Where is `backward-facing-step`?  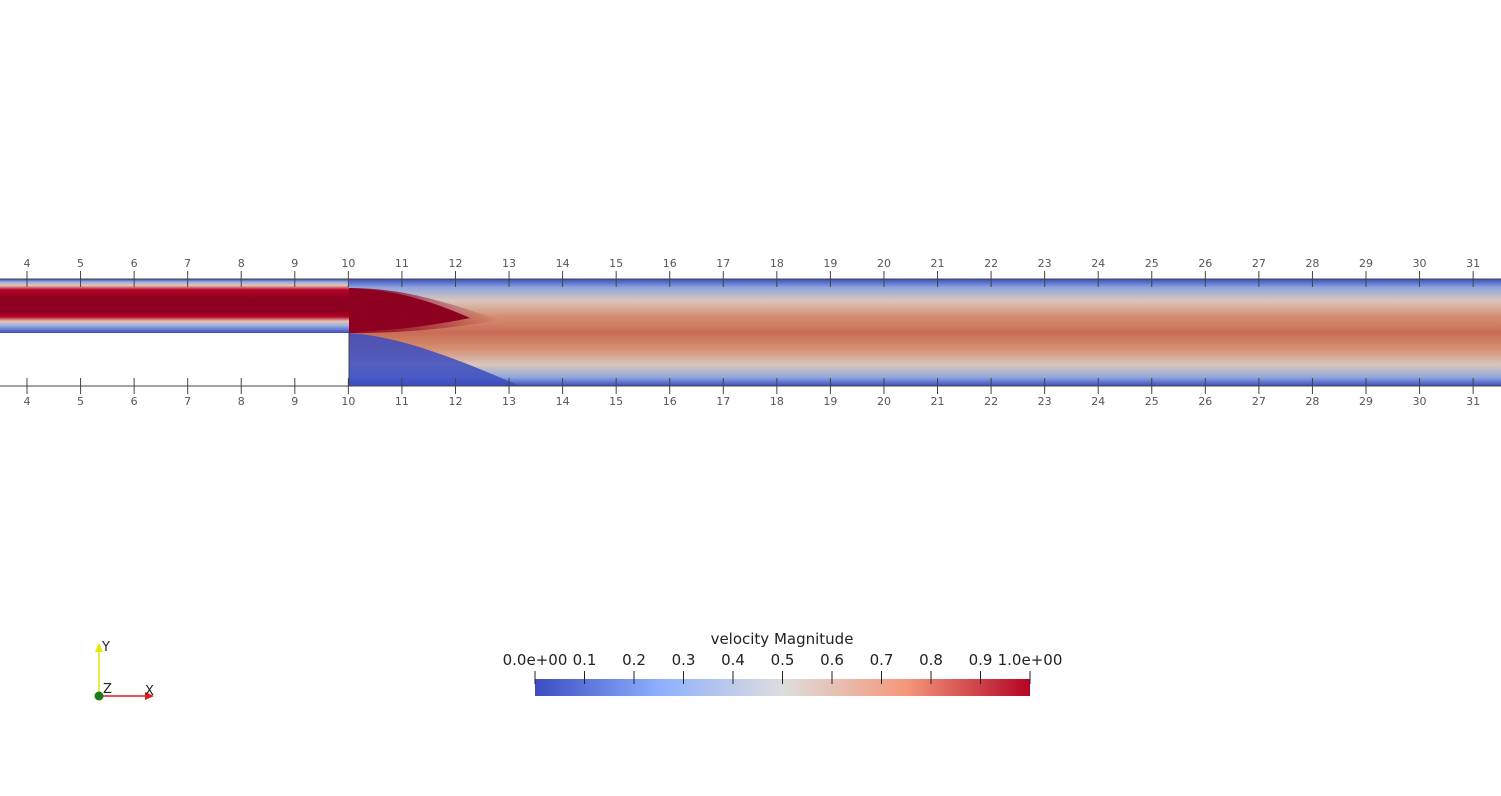
backward-facing-step is located at coordinates (174, 359).